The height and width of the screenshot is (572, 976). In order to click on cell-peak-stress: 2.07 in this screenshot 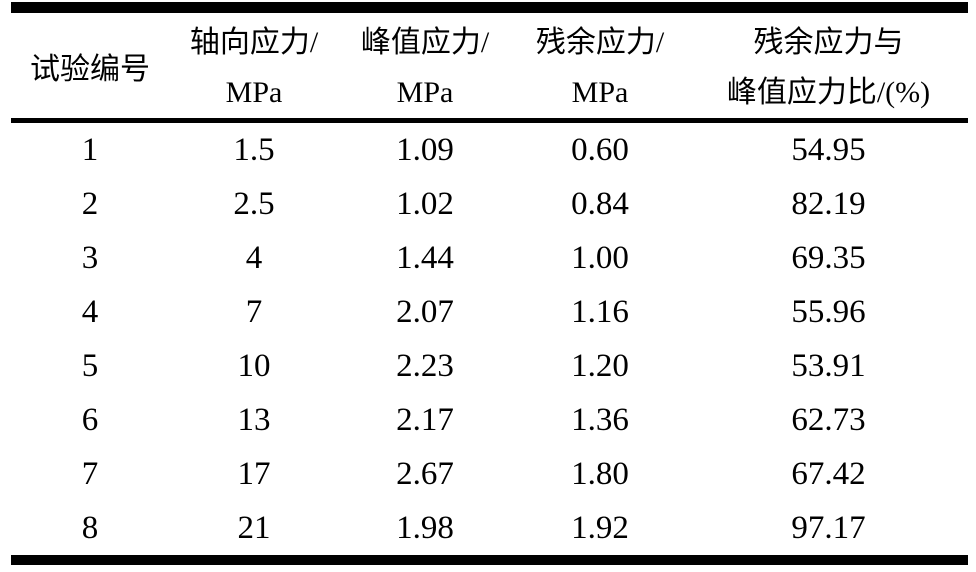, I will do `click(425, 311)`.